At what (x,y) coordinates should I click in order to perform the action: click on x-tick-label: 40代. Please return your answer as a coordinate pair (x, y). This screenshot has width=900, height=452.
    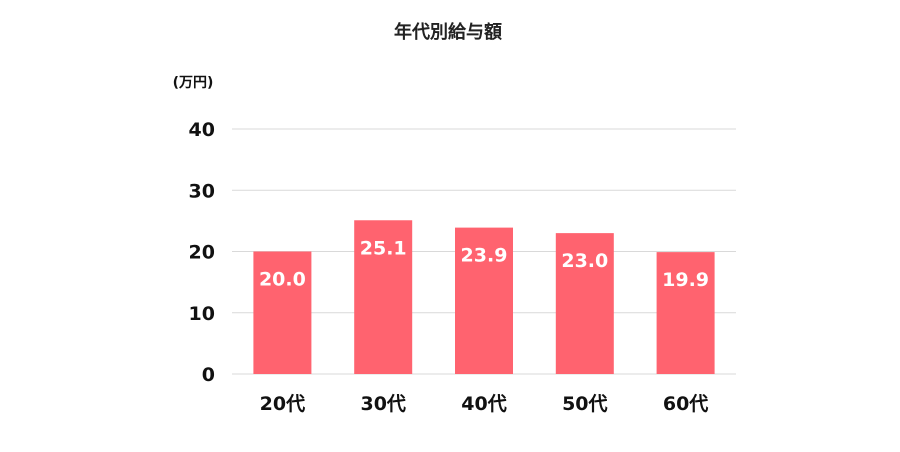
    Looking at the image, I should click on (483, 404).